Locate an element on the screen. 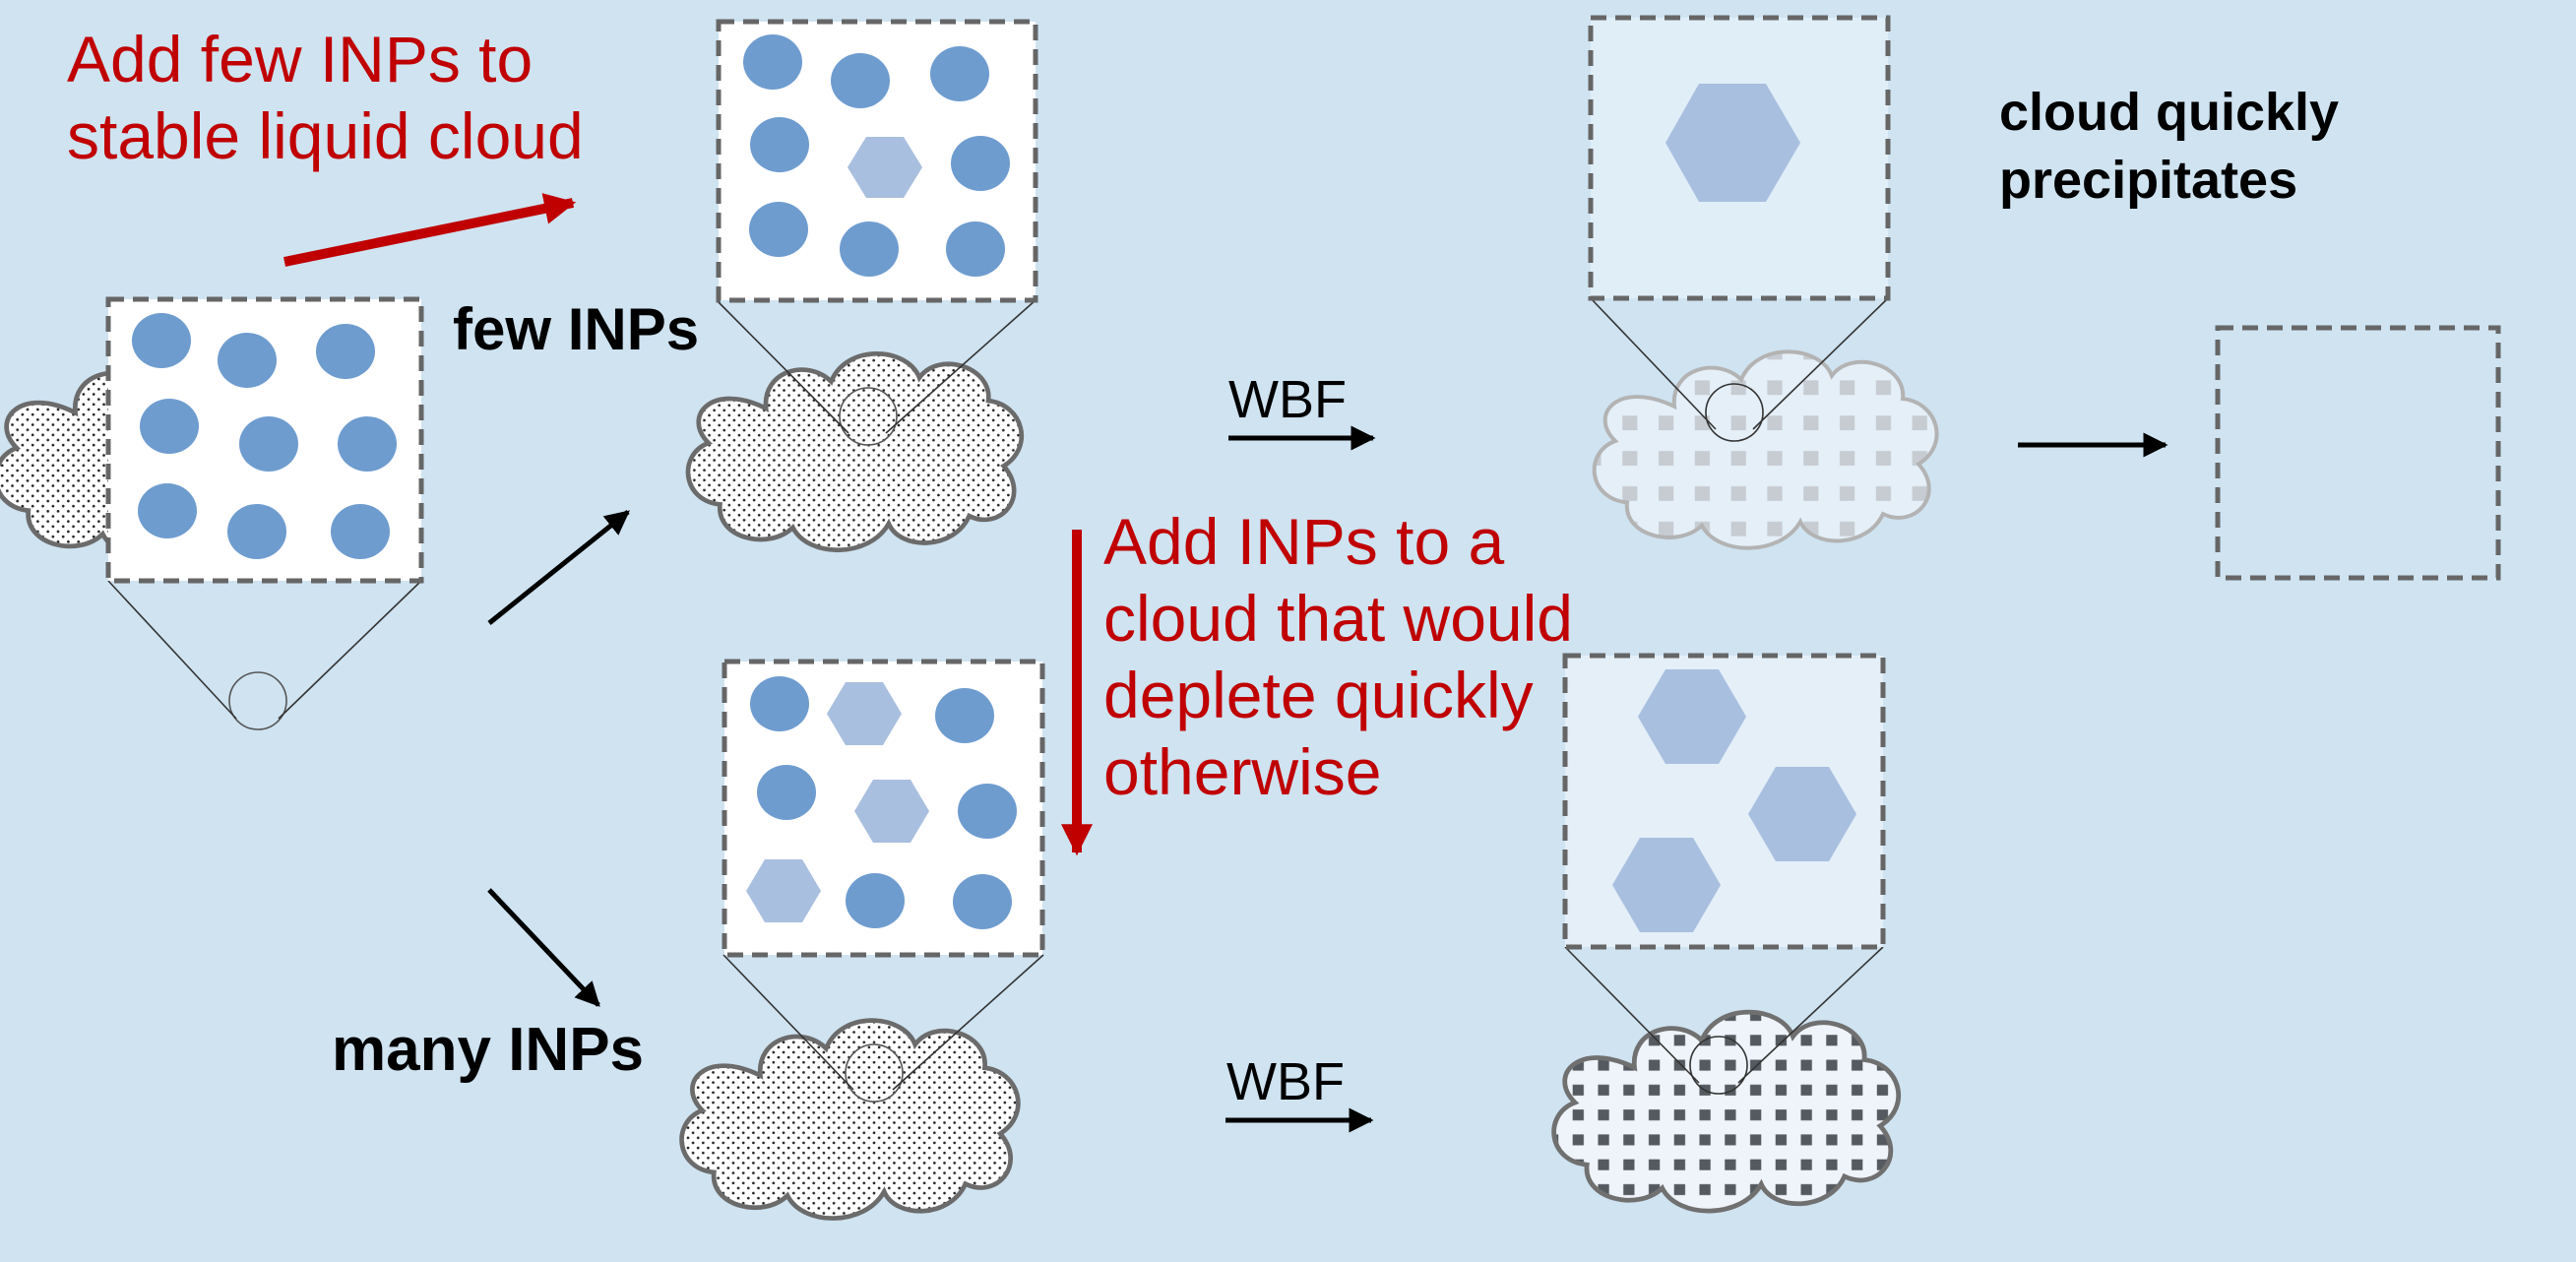 The image size is (2576, 1262). ice-crystal is located at coordinates (885, 167).